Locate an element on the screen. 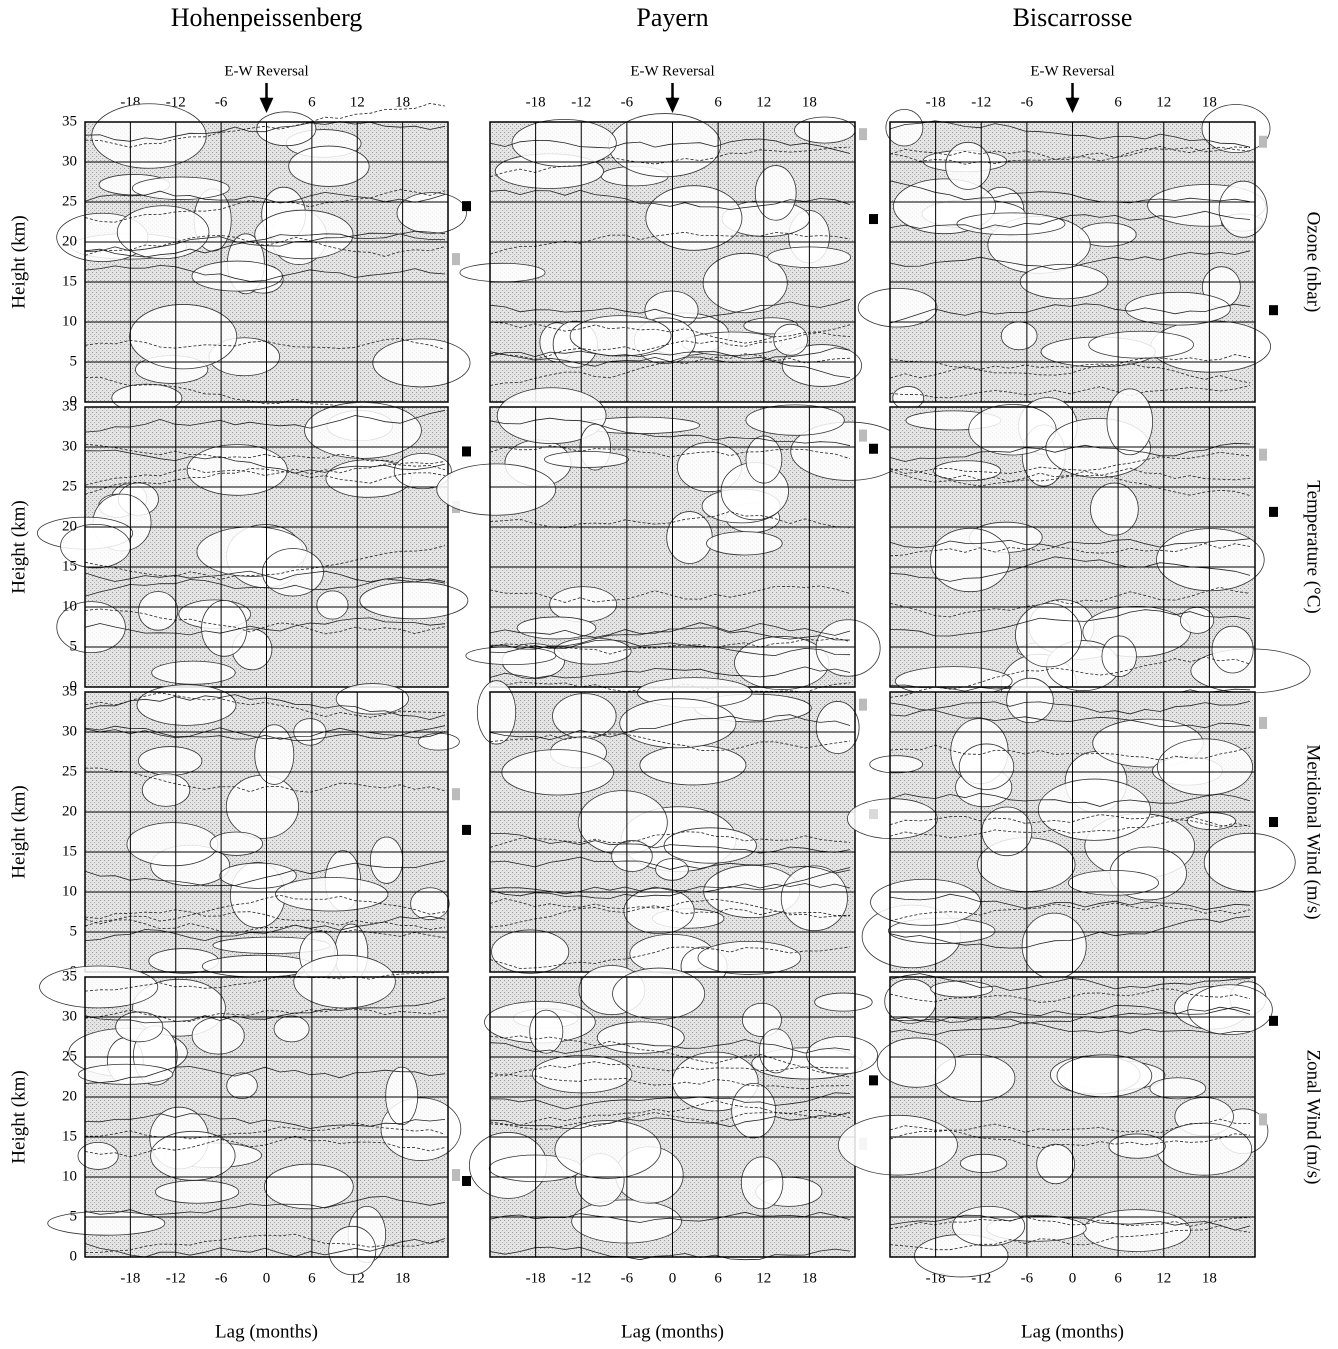  y-tick-label: 25 is located at coordinates (69, 1056).